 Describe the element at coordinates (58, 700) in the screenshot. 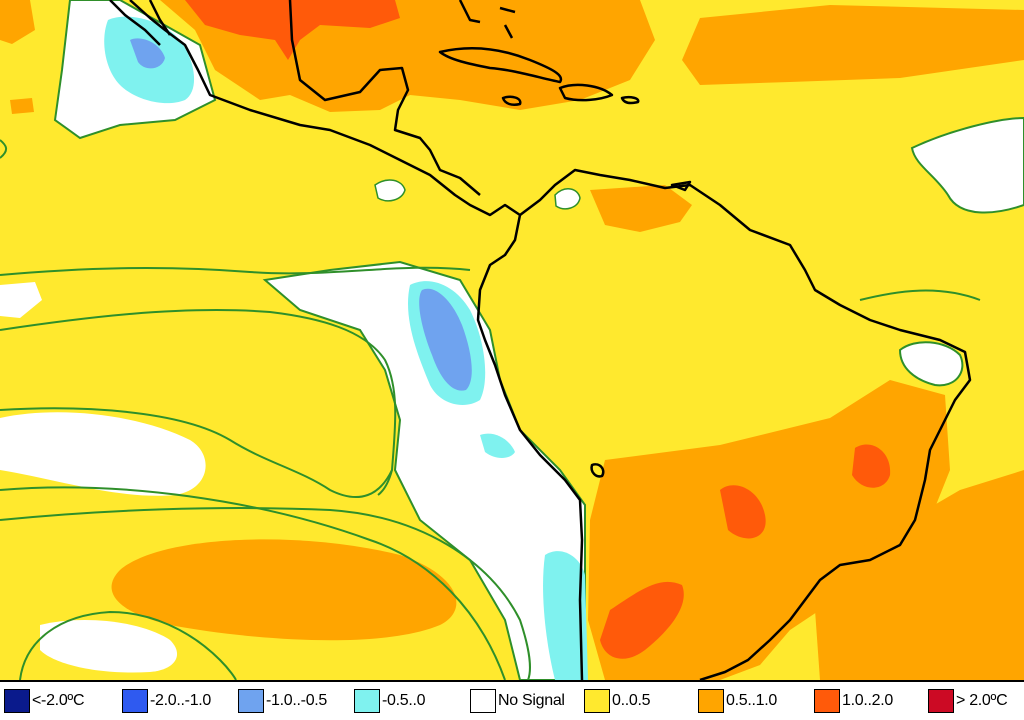

I see `legend-label: <-2.0ºC` at that location.